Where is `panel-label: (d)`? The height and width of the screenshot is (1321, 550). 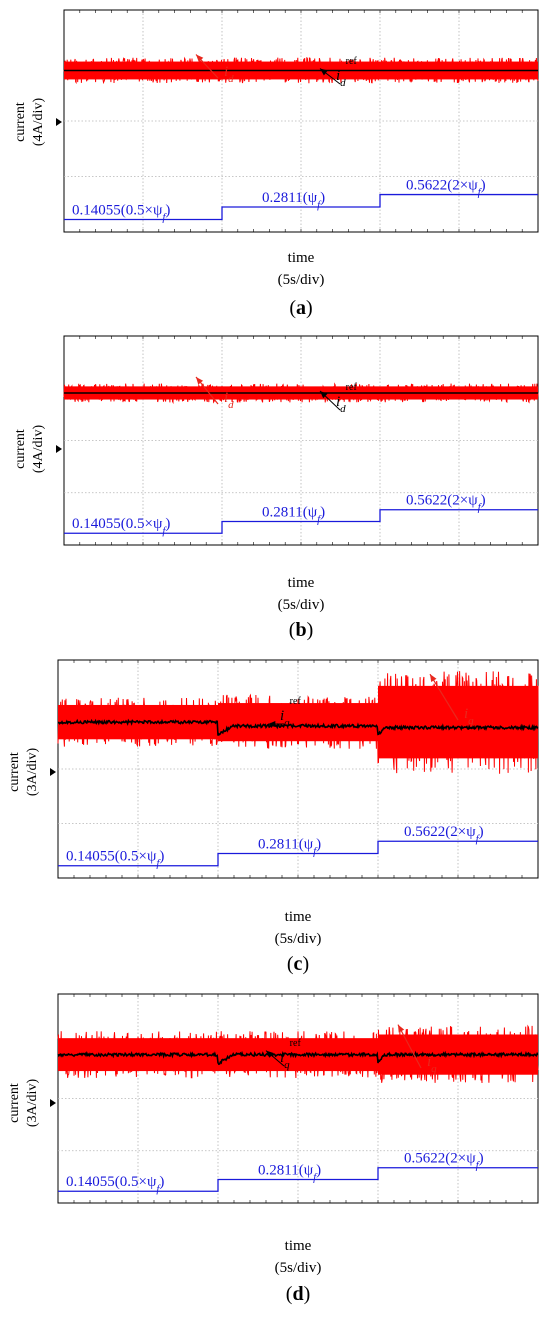 panel-label: (d) is located at coordinates (298, 1294).